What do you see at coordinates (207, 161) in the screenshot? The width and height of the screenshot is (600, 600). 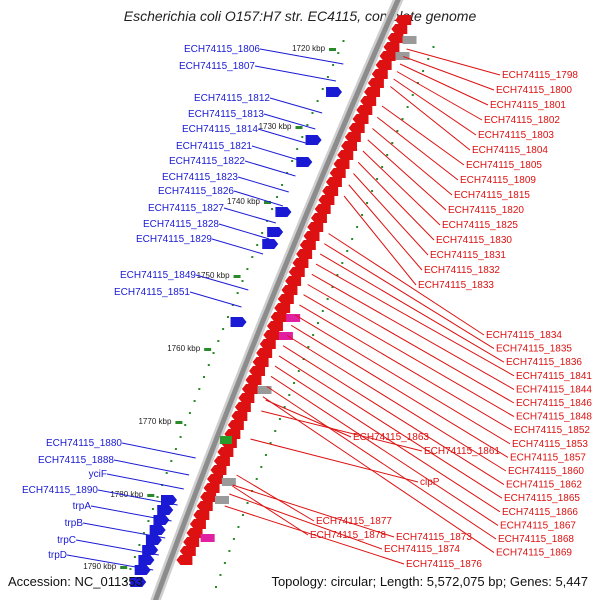 I see `gene-label-left: ECH74115_1822` at bounding box center [207, 161].